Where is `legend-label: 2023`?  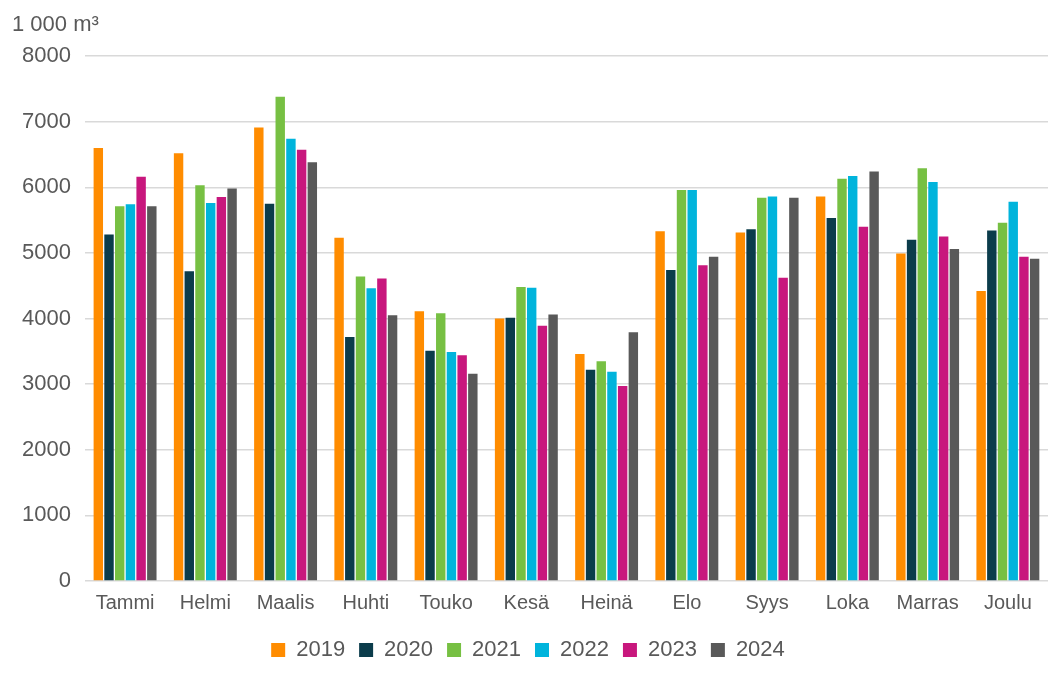
legend-label: 2023 is located at coordinates (672, 649).